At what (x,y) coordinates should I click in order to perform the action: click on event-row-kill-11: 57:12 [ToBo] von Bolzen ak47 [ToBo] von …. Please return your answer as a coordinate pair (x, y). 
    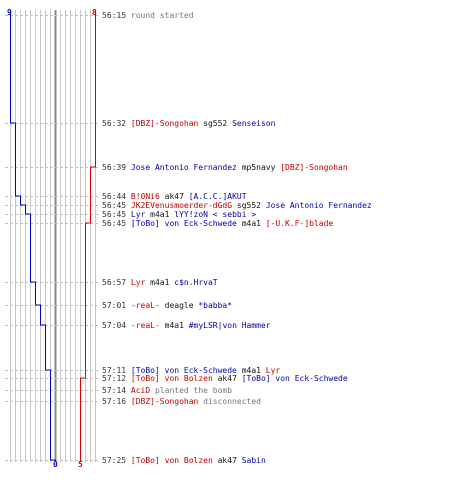
    Looking at the image, I should click on (225, 378).